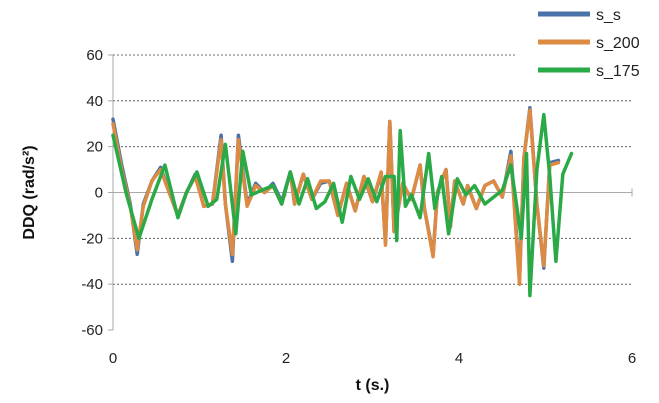 The height and width of the screenshot is (403, 659). Describe the element at coordinates (113, 358) in the screenshot. I see `x-tick-label: 0` at that location.